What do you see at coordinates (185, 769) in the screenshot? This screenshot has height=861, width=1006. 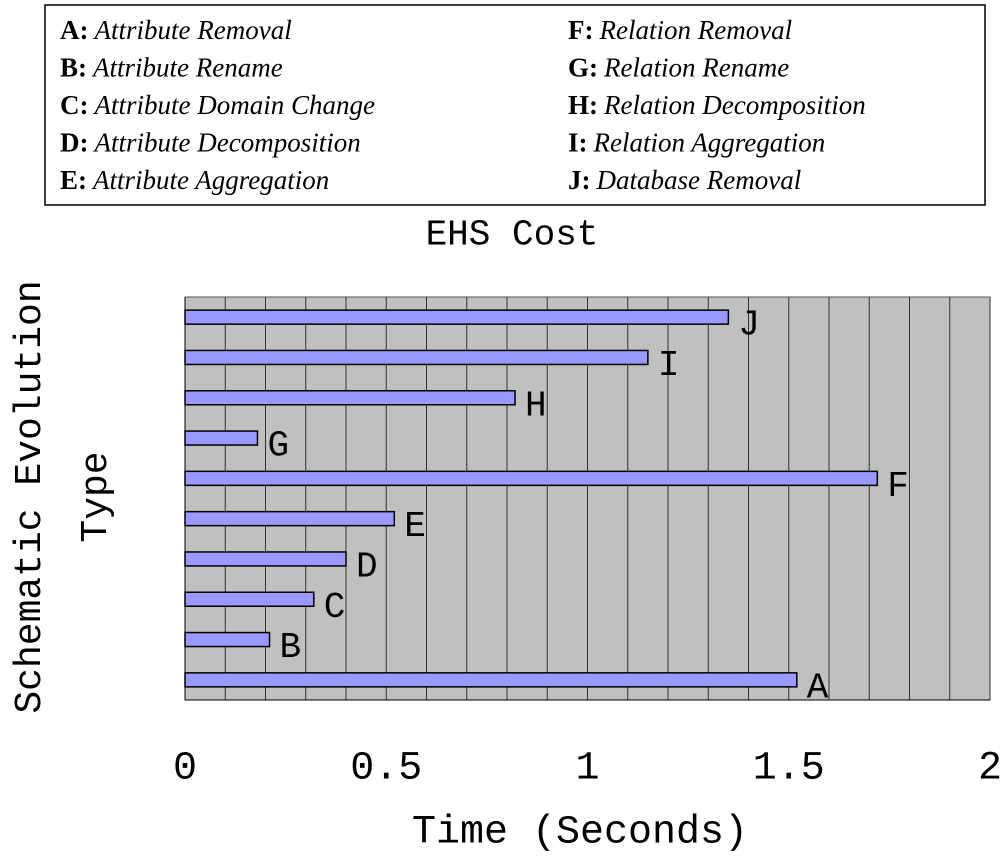 I see `x-tick-label: 0` at bounding box center [185, 769].